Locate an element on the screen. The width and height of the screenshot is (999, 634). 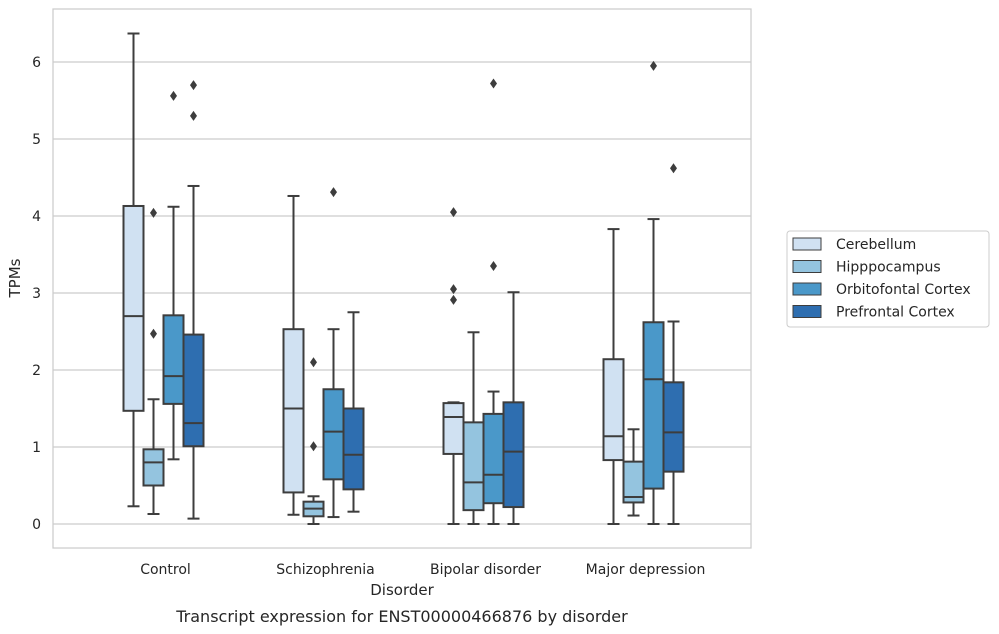
y-axis-ticks: 0 1 2 3 4 5 6 is located at coordinates (36, 294).